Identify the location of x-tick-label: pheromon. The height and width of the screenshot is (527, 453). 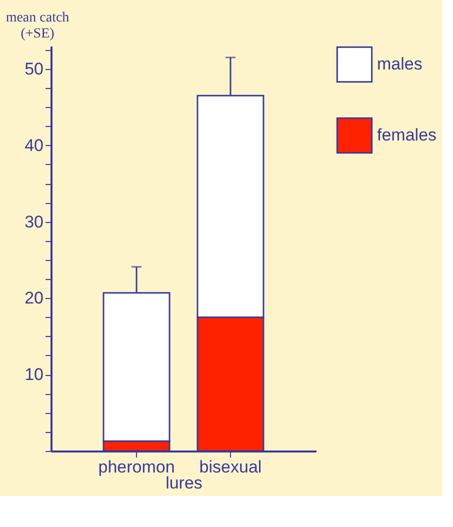
(136, 467).